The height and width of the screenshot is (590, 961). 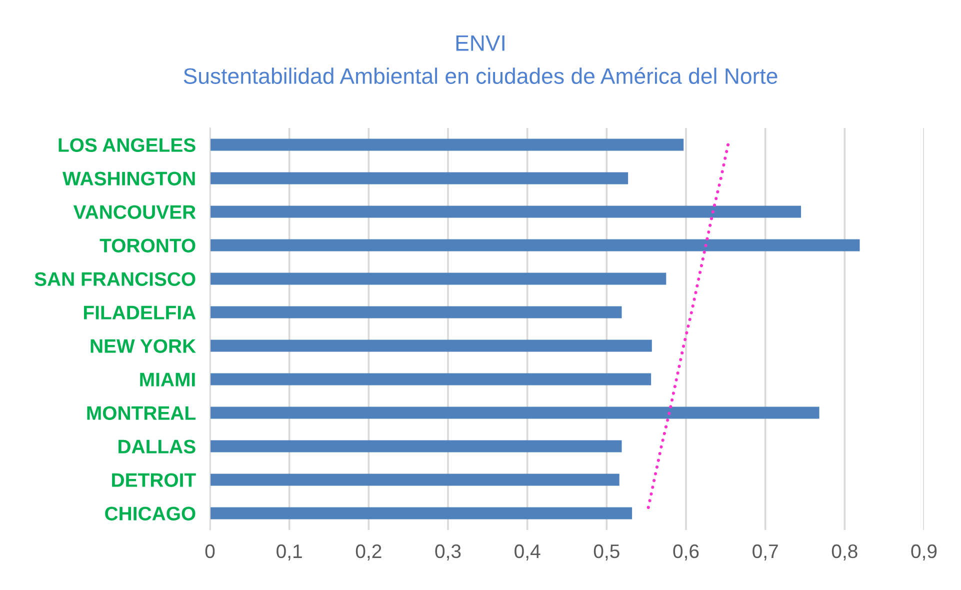 What do you see at coordinates (115, 279) in the screenshot?
I see `y-tick-label: SAN FRANCISCO` at bounding box center [115, 279].